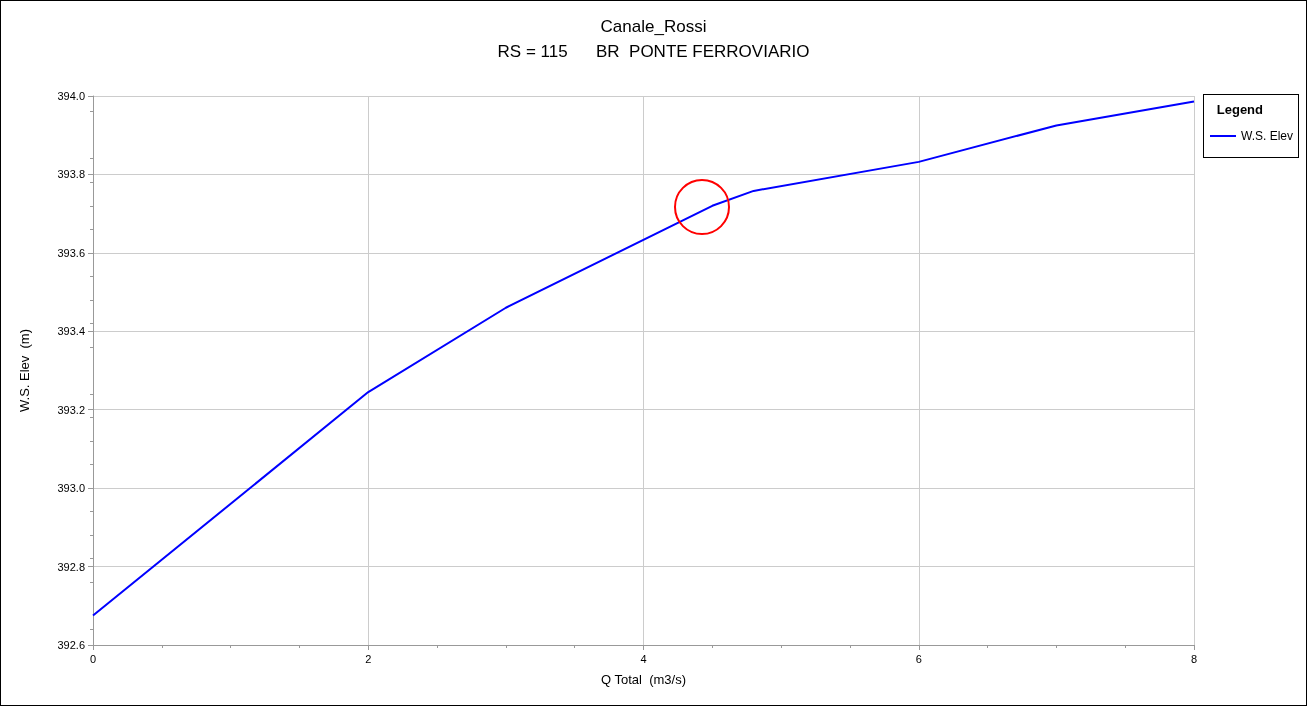 The width and height of the screenshot is (1307, 706). Describe the element at coordinates (71, 645) in the screenshot. I see `y-tick-label: 392.6` at that location.